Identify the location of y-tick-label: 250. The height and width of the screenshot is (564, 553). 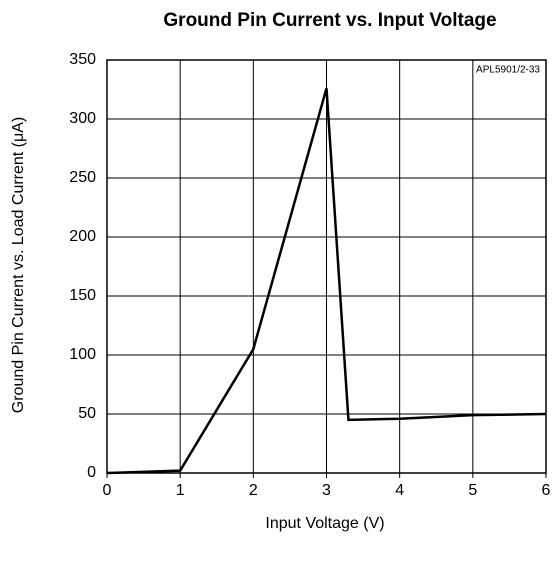
(82, 177).